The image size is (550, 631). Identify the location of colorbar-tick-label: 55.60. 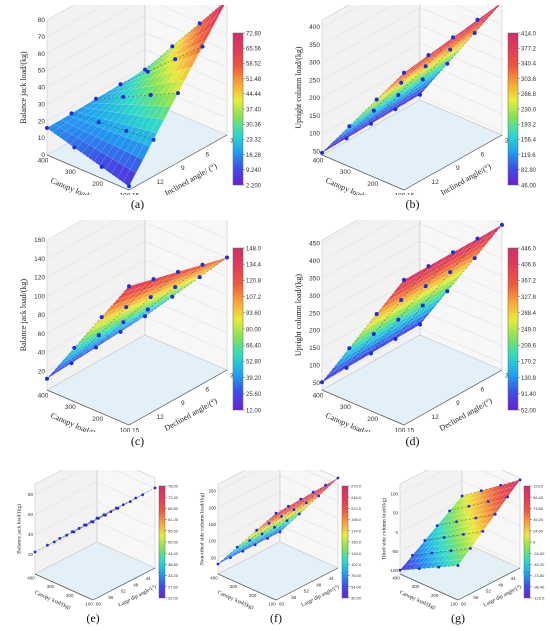
(173, 530).